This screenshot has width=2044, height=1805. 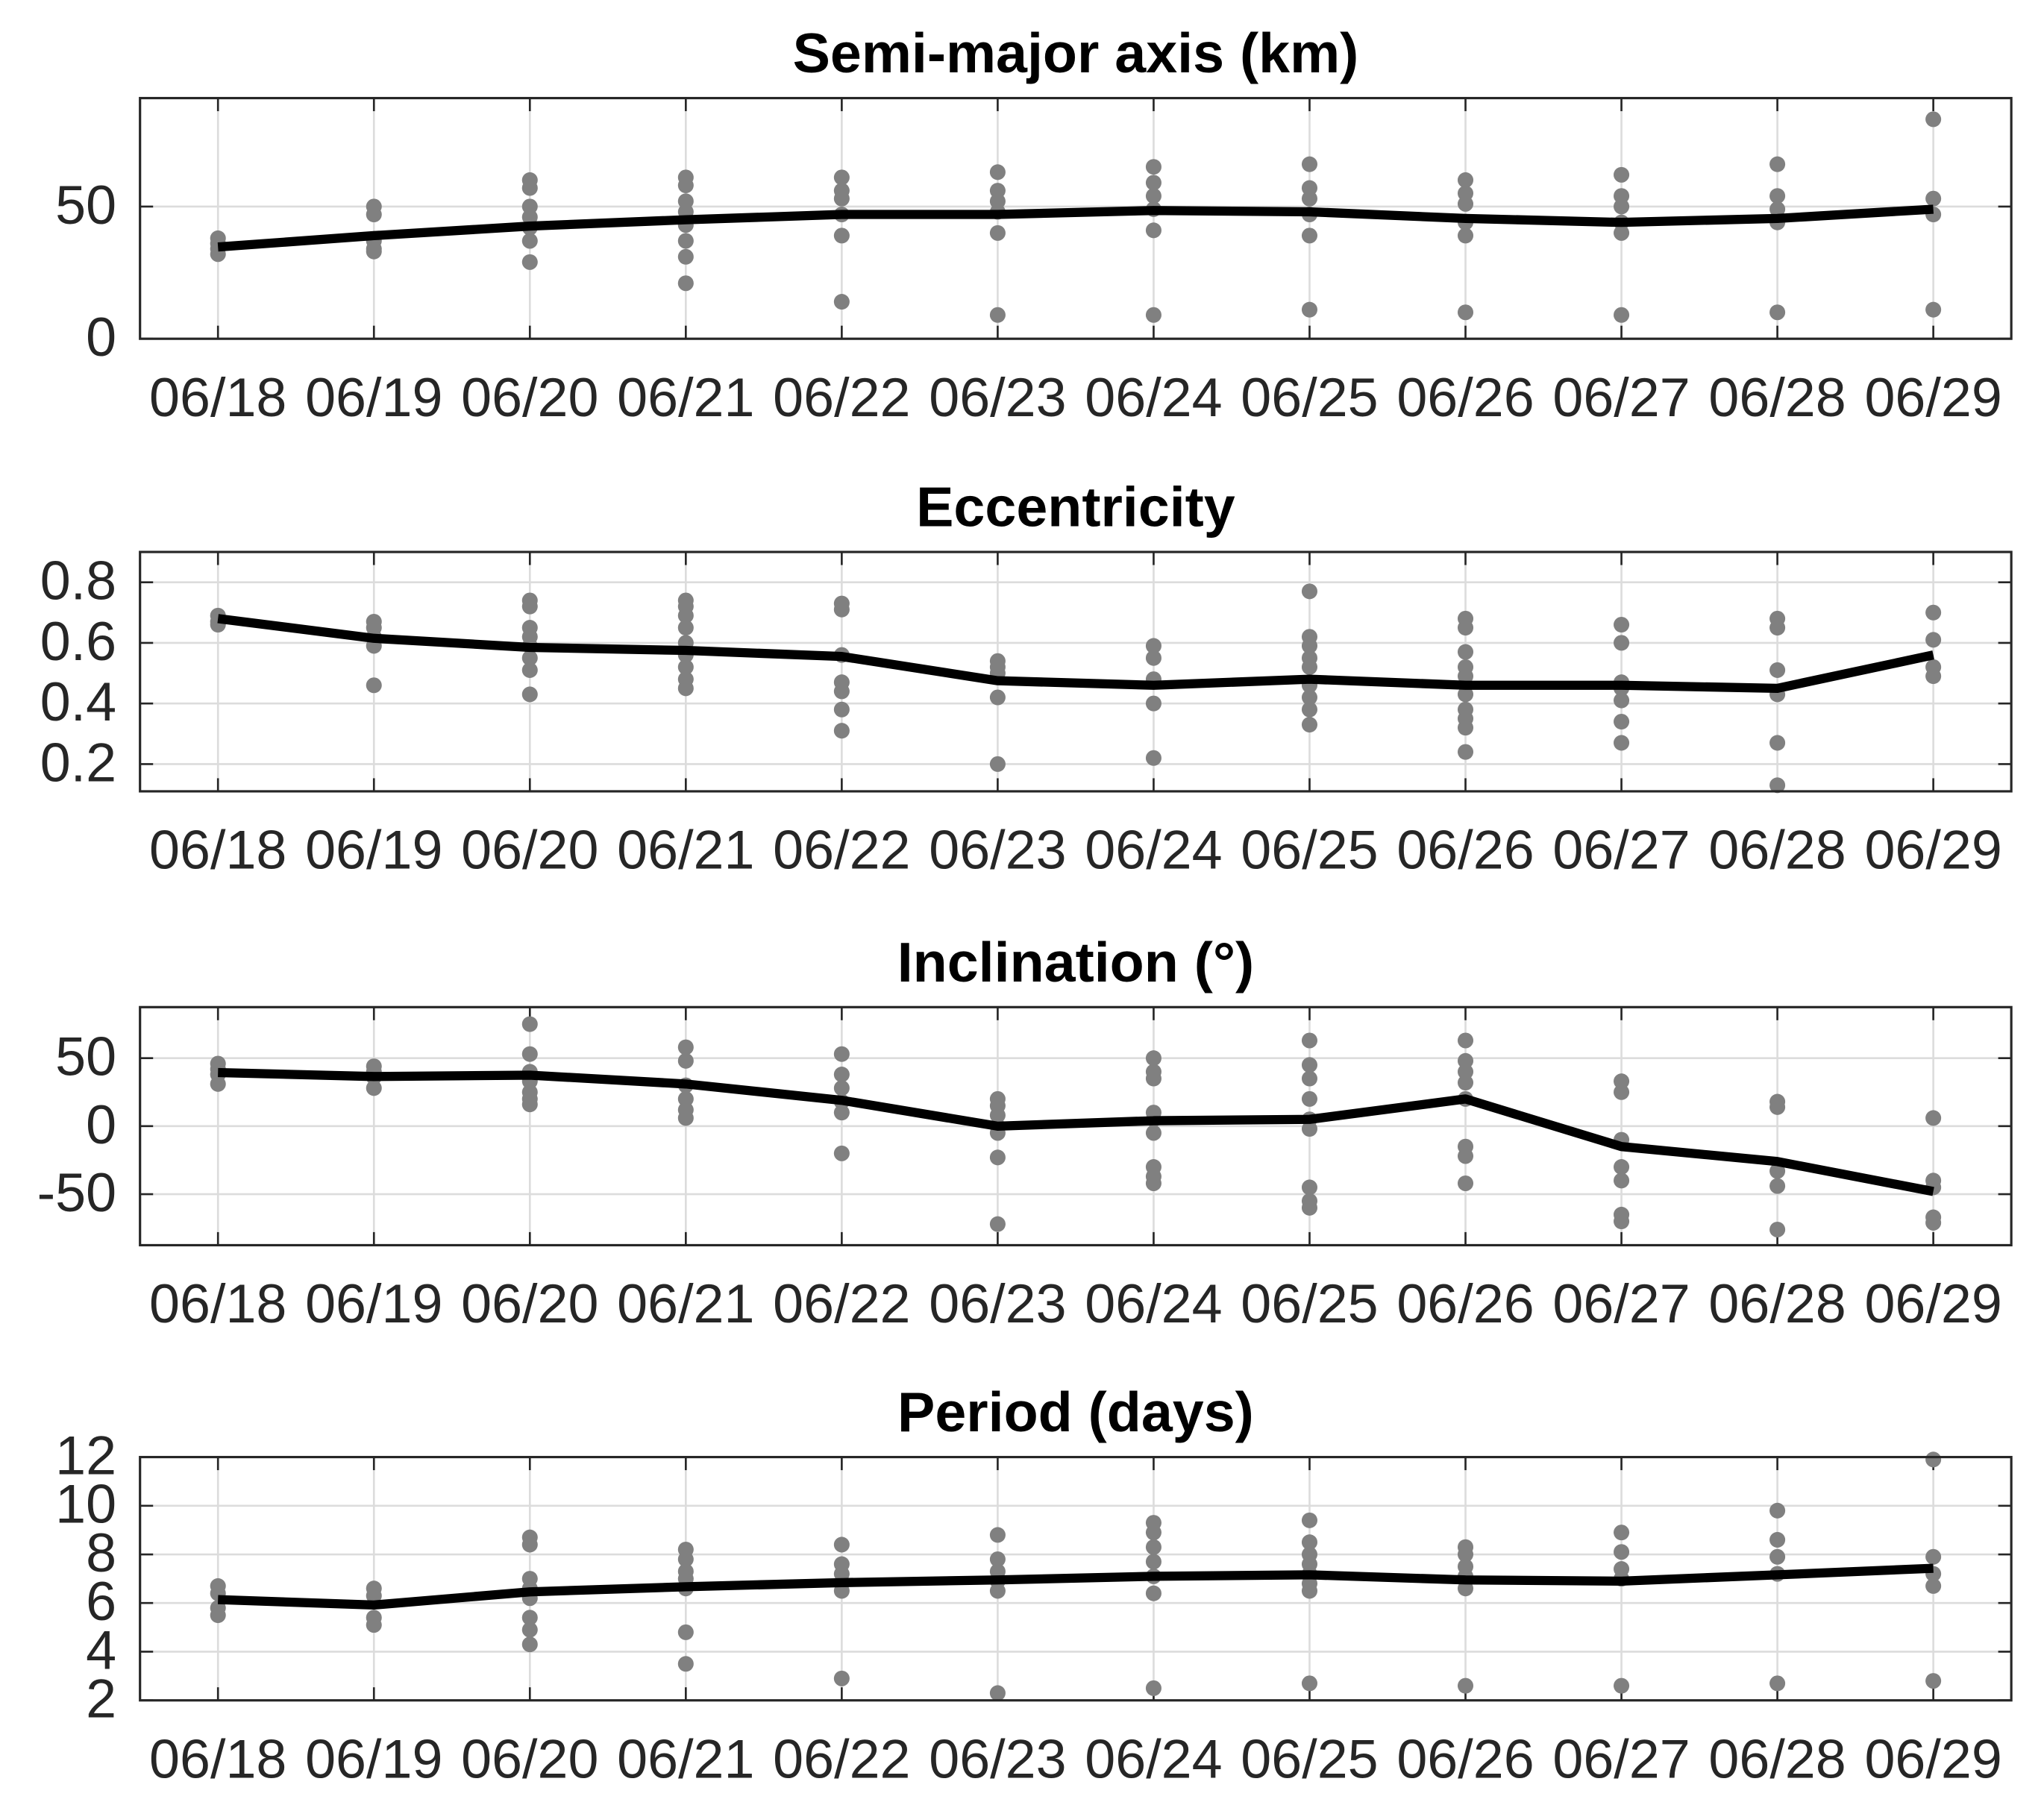 What do you see at coordinates (530, 1758) in the screenshot?
I see `x-tick-label: 06/20` at bounding box center [530, 1758].